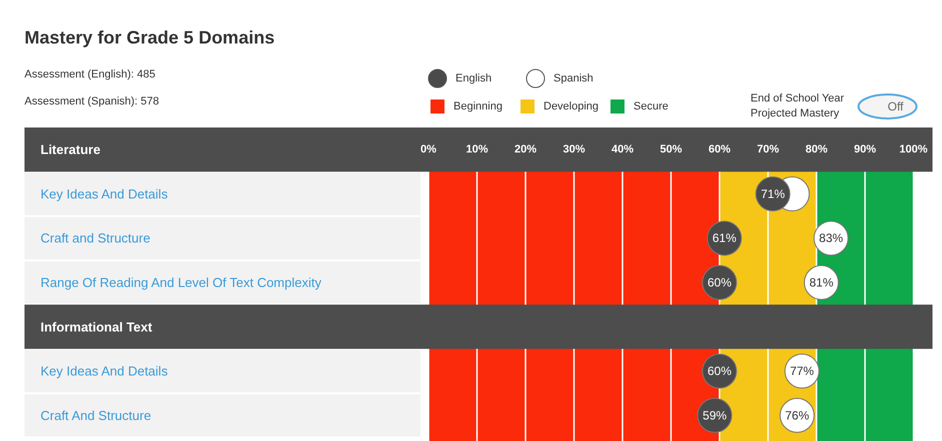 This screenshot has height=441, width=942. Describe the element at coordinates (865, 150) in the screenshot. I see `x-tick-label: 90%` at that location.